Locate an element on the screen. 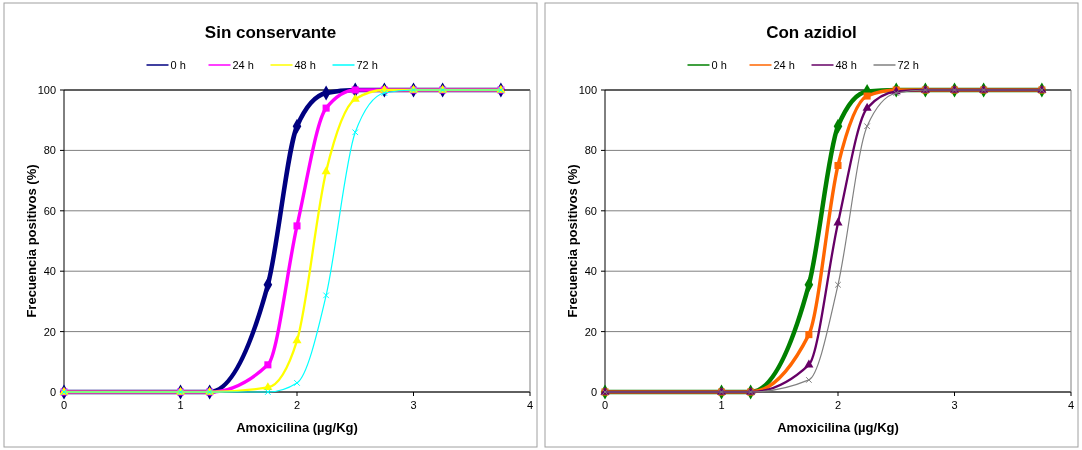 This screenshot has width=1082, height=450. chart-title: Con azidiol is located at coordinates (811, 32).